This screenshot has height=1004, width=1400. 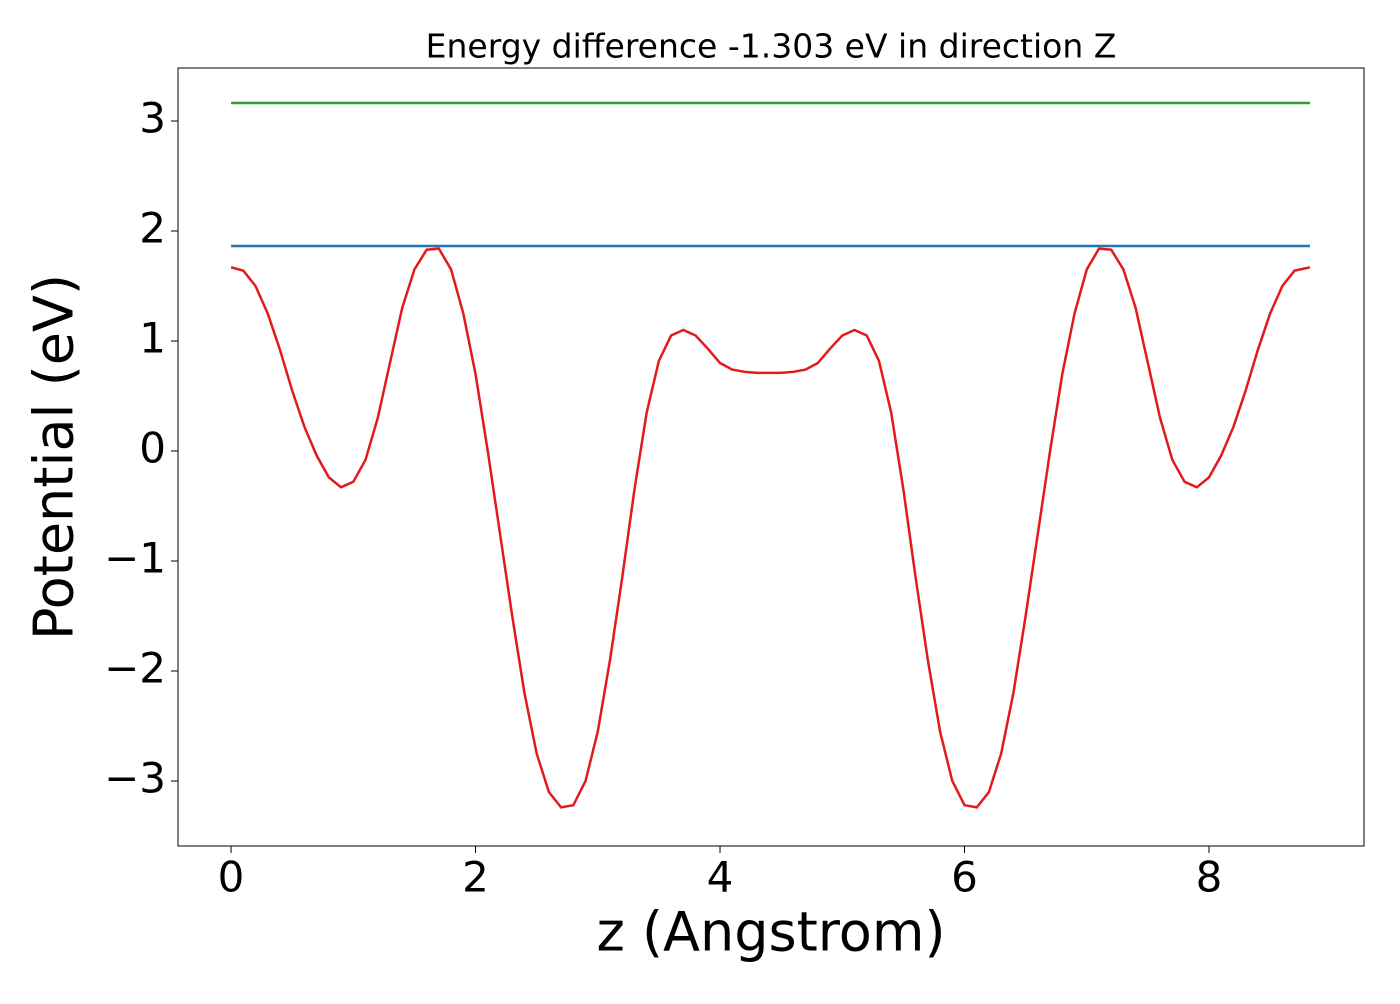 What do you see at coordinates (475, 877) in the screenshot?
I see `x-tick-label: 2` at bounding box center [475, 877].